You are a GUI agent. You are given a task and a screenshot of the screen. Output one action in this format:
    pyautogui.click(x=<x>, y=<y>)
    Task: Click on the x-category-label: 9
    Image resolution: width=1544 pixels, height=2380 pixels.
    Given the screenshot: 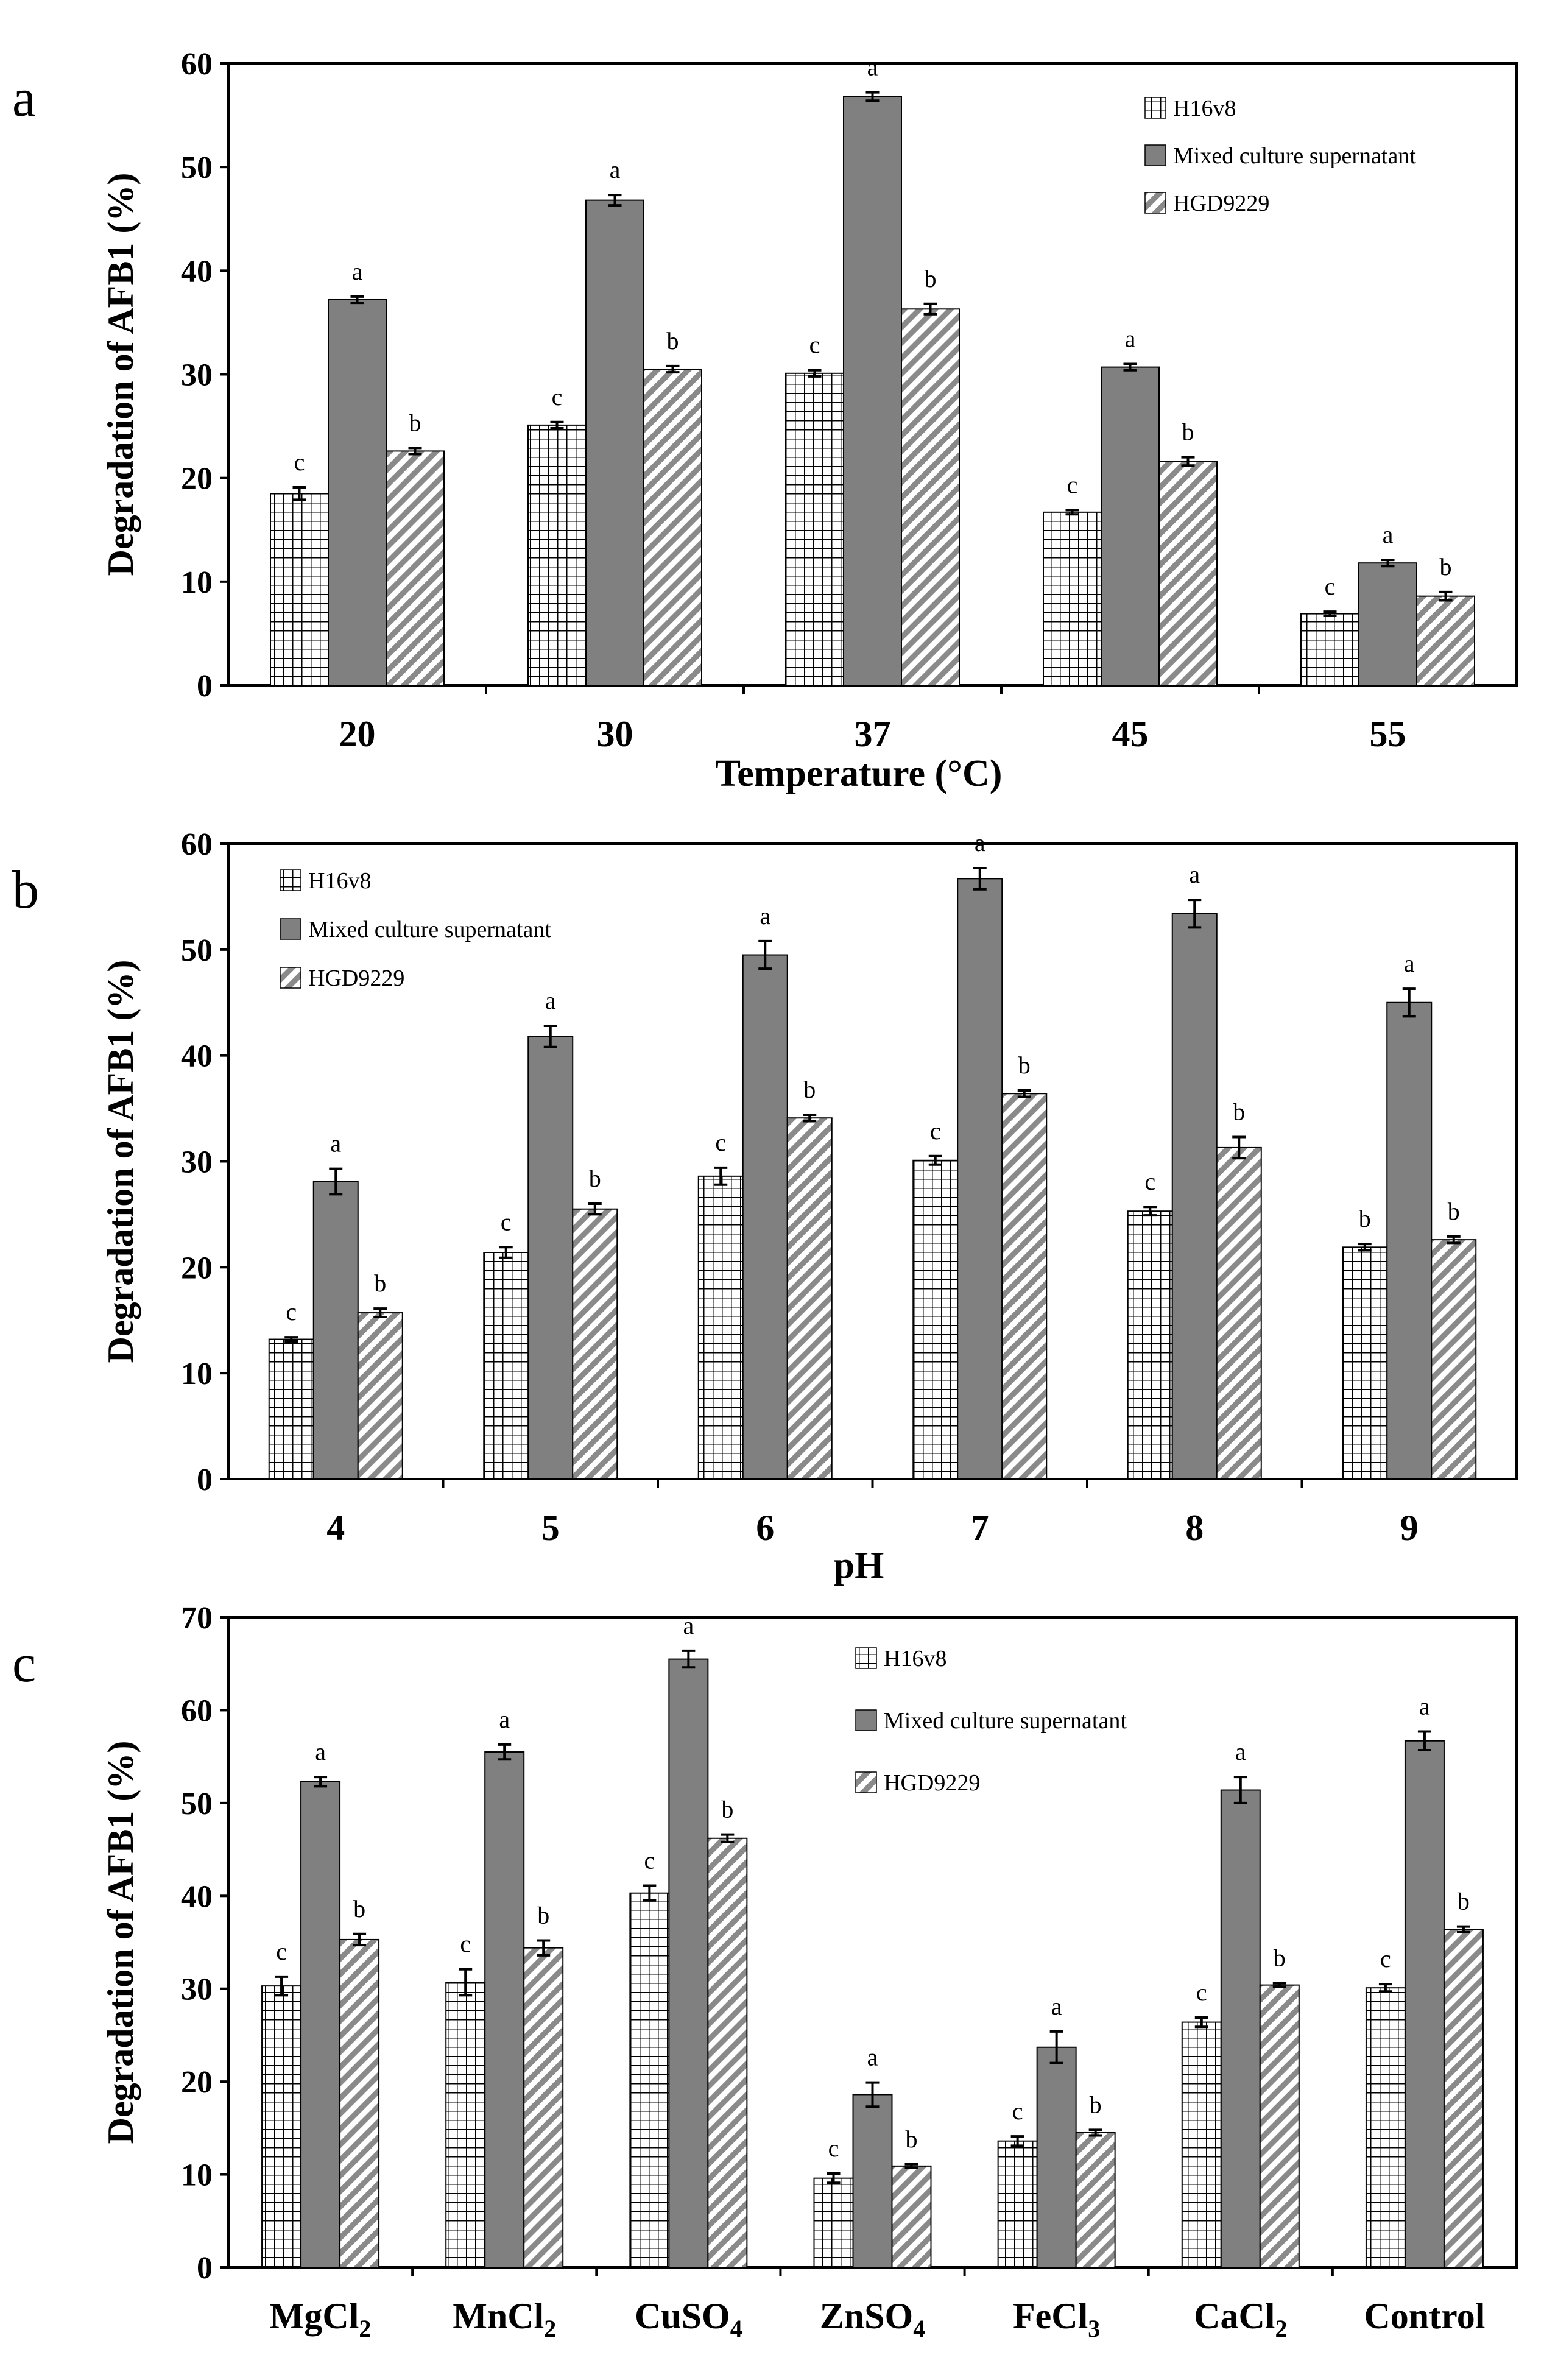 What is the action you would take?
    pyautogui.click(x=1409, y=1528)
    